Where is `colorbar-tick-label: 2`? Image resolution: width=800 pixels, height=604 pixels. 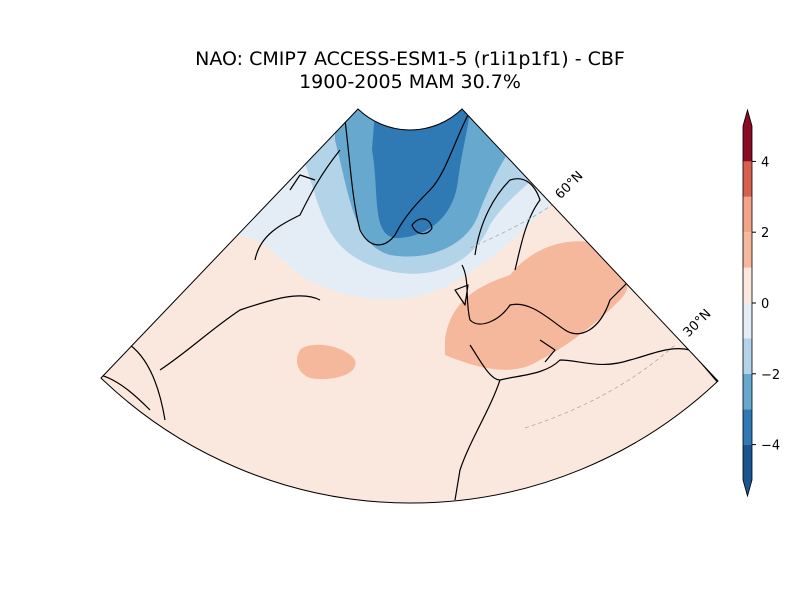 colorbar-tick-label: 2 is located at coordinates (765, 233).